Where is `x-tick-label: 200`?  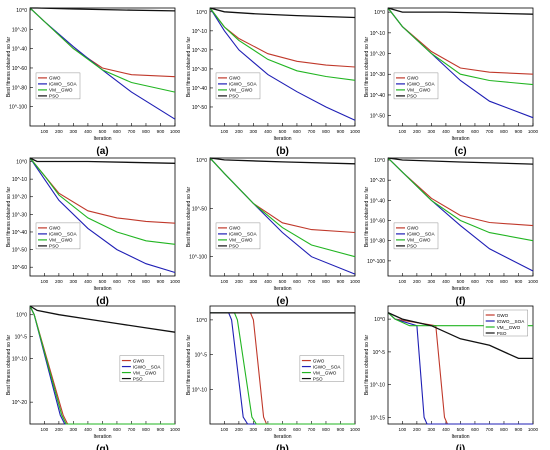 x-tick-label: 200 is located at coordinates (239, 429).